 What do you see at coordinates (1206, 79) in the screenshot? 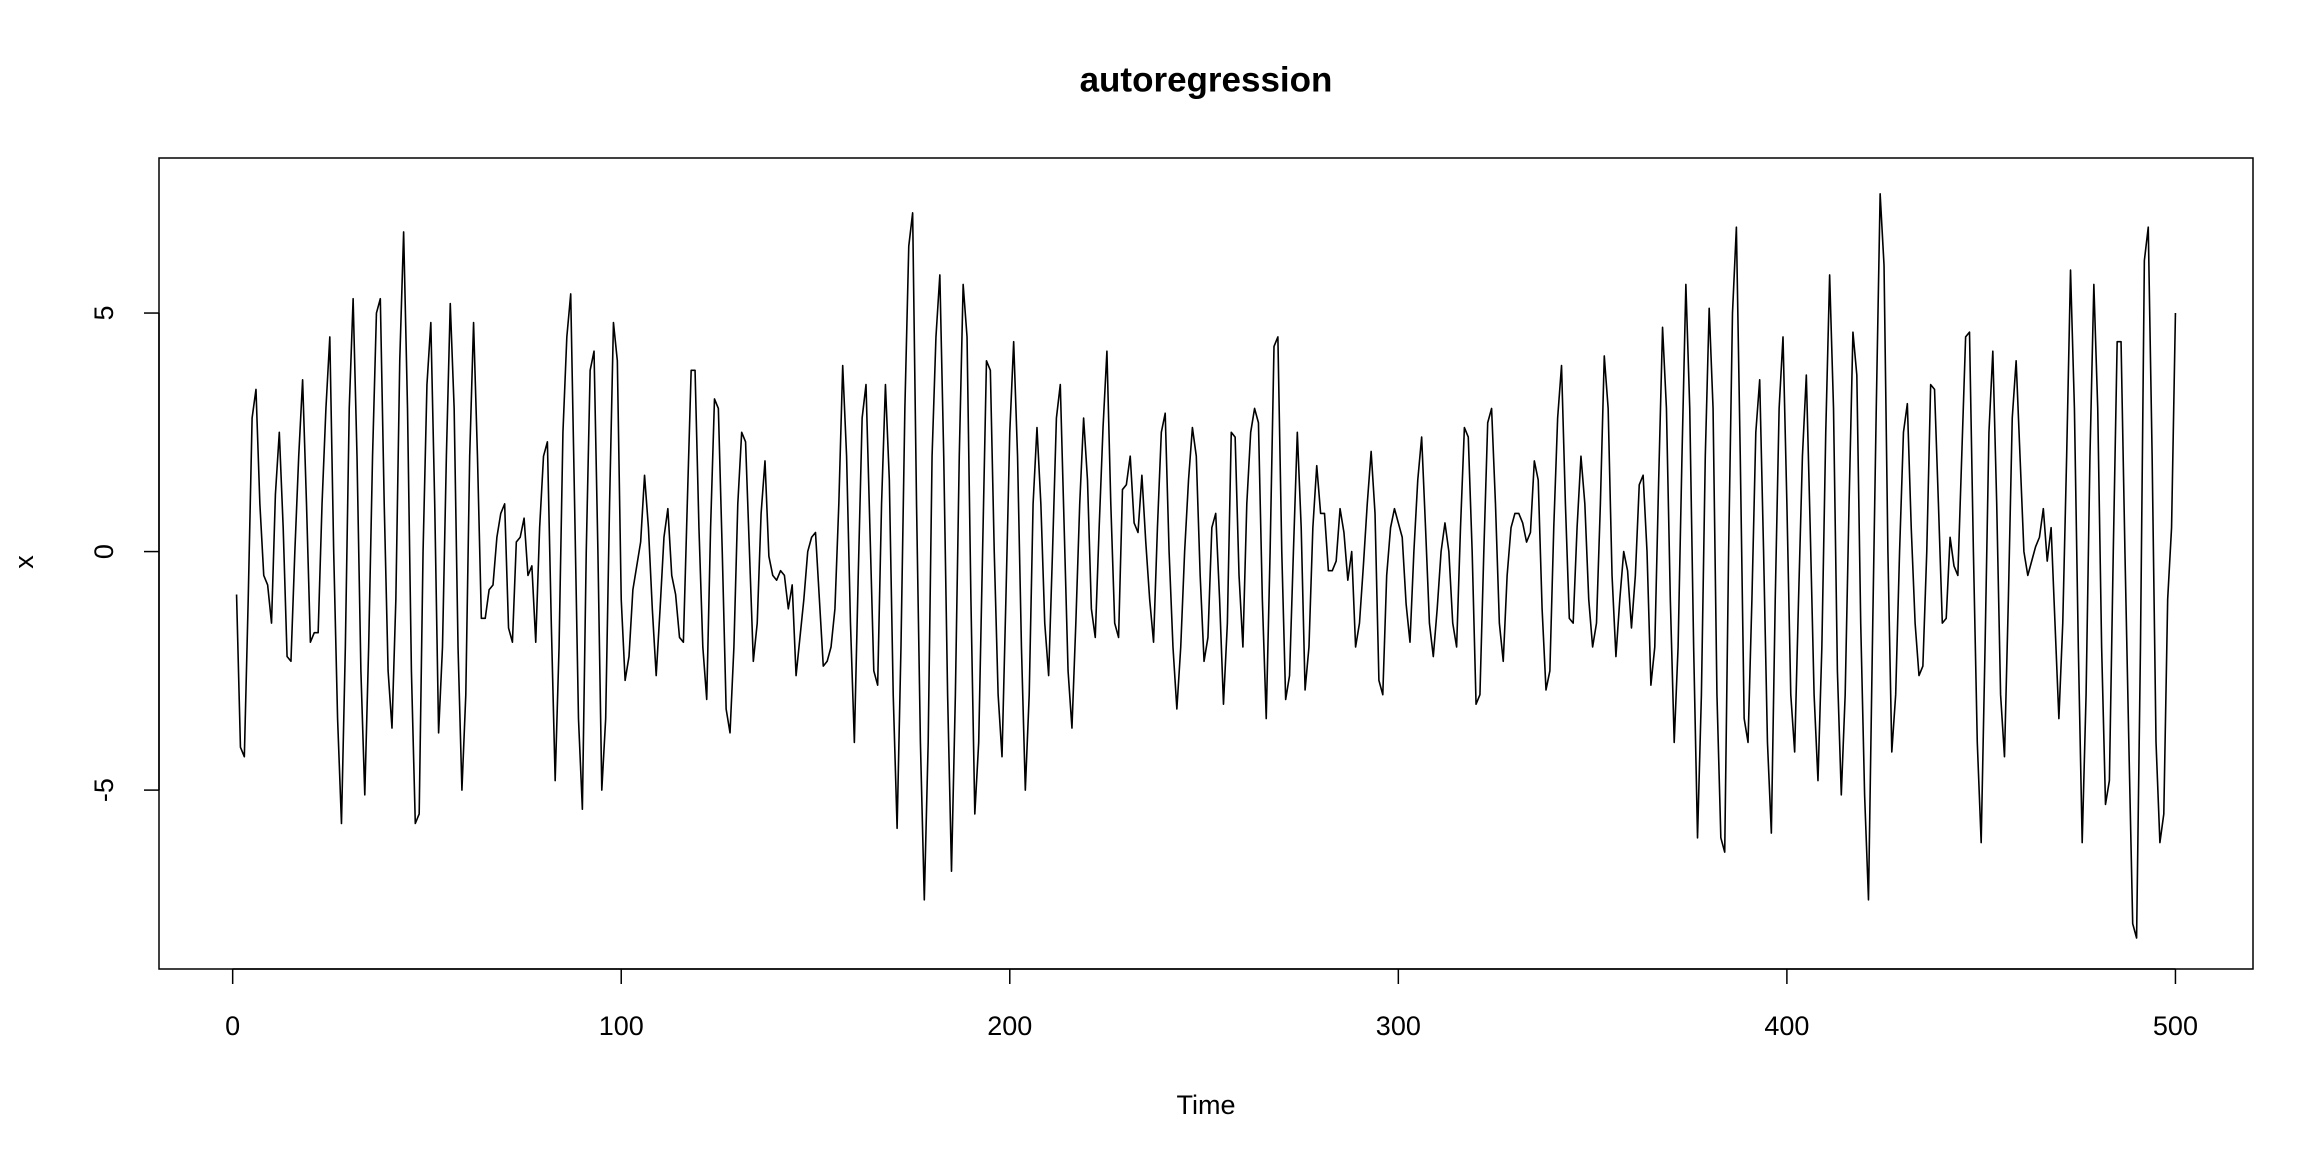
I see `chart-title: autoregression` at bounding box center [1206, 79].